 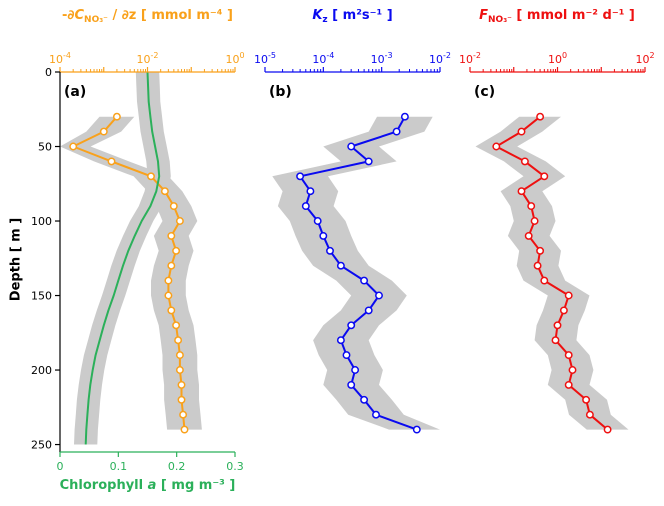 What do you see at coordinates (196, 485) in the screenshot?
I see `title-chl-units: [ mg m⁻³ ]` at bounding box center [196, 485].